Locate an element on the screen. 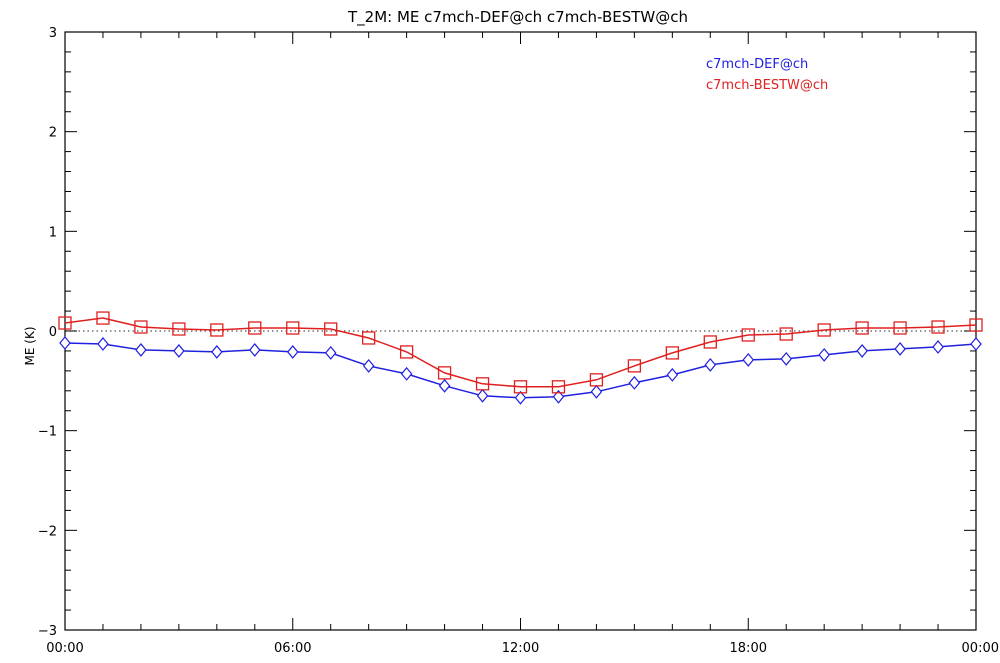  x-tick-label: 18:00 is located at coordinates (748, 648).